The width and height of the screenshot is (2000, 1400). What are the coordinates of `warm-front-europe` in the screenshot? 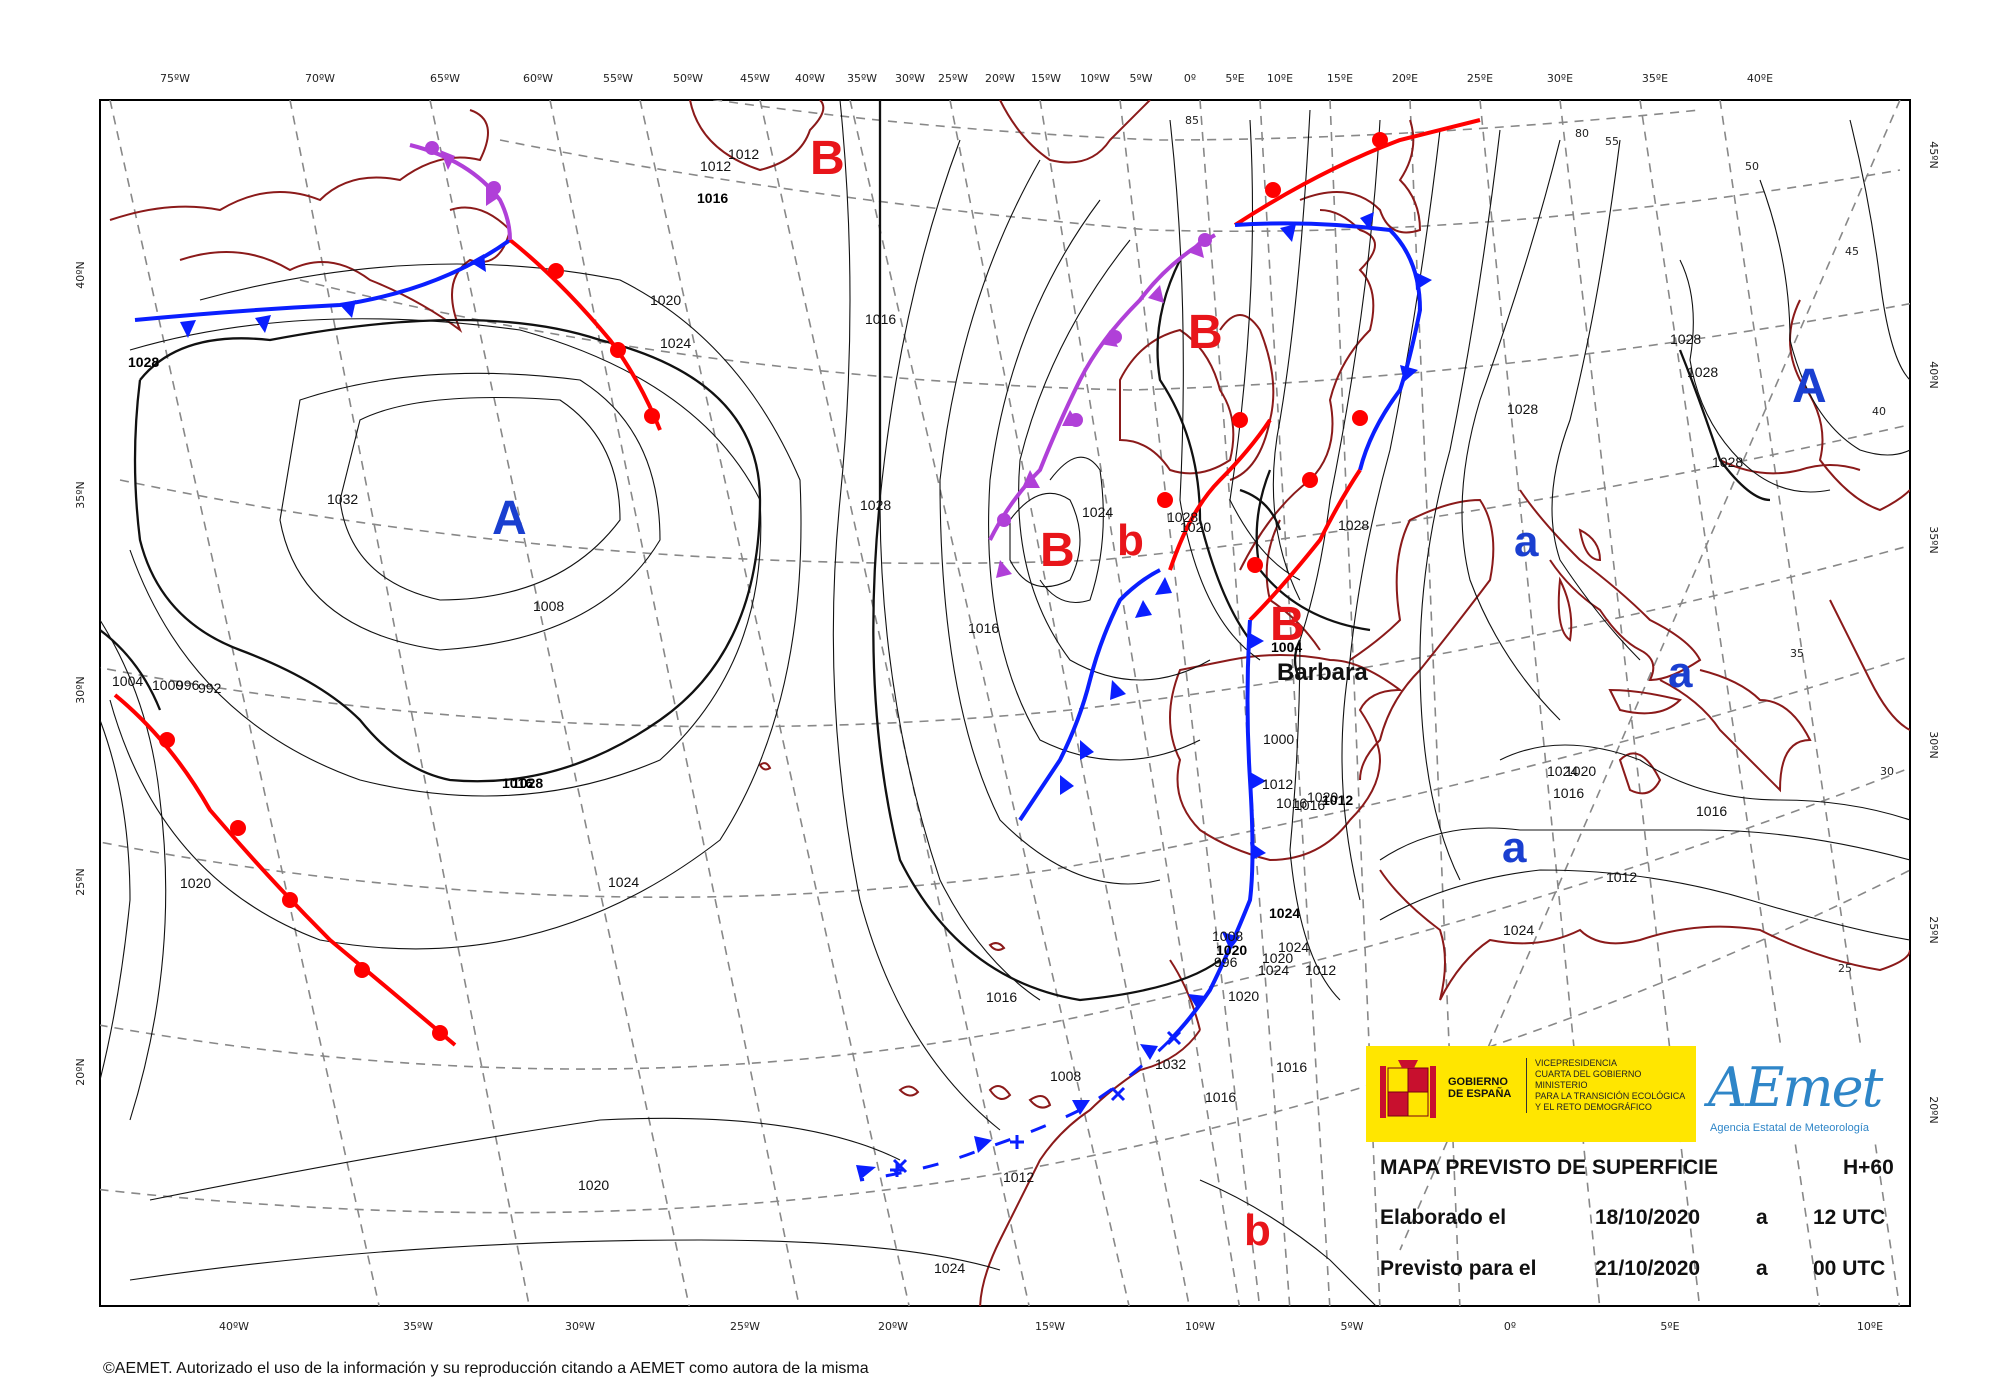 It's located at (1305, 545).